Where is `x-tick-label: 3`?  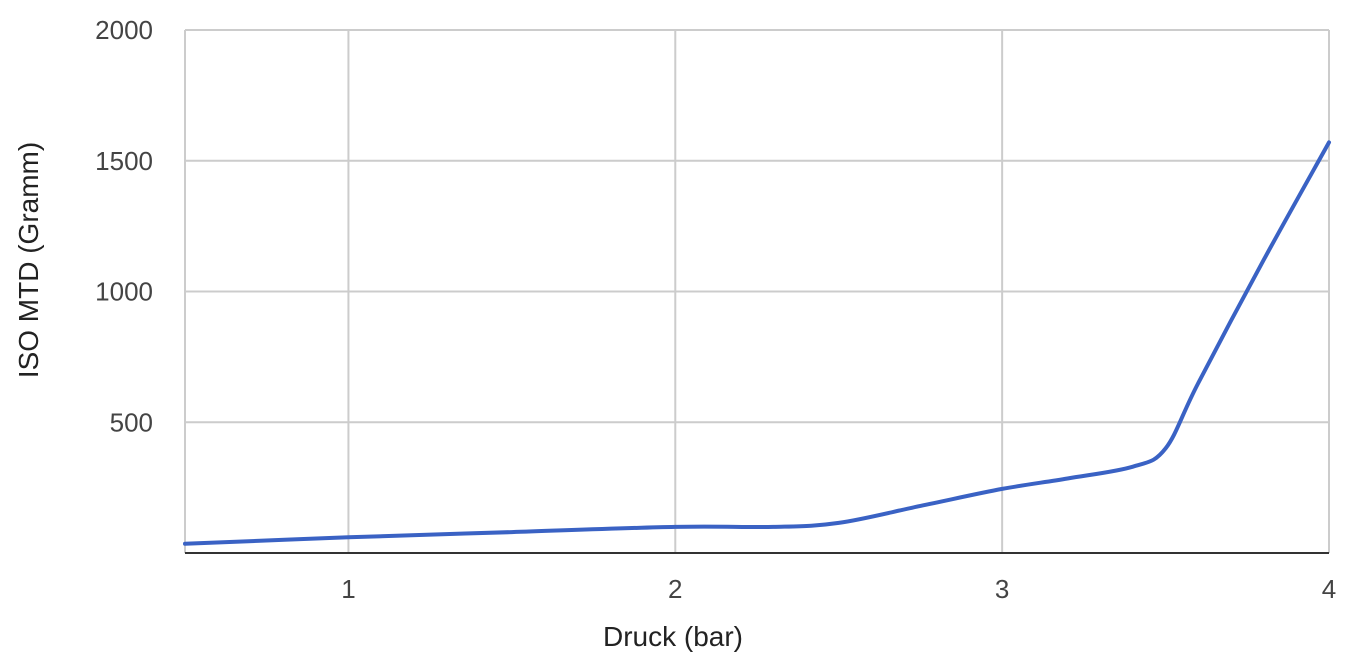 x-tick-label: 3 is located at coordinates (1002, 589).